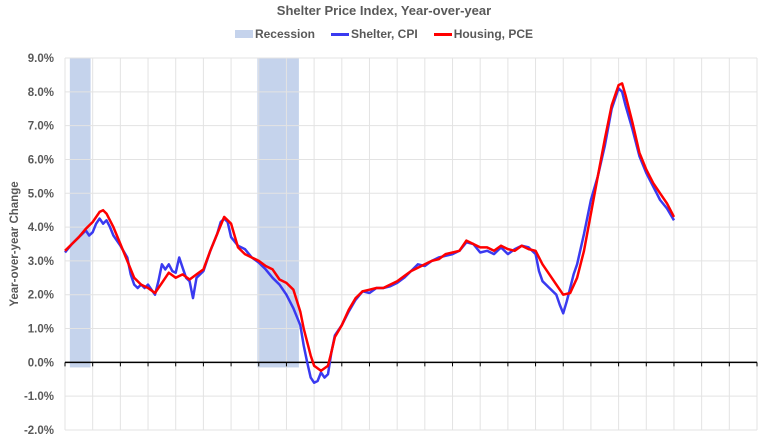  What do you see at coordinates (41, 330) in the screenshot?
I see `y-tick-label: 1.0%` at bounding box center [41, 330].